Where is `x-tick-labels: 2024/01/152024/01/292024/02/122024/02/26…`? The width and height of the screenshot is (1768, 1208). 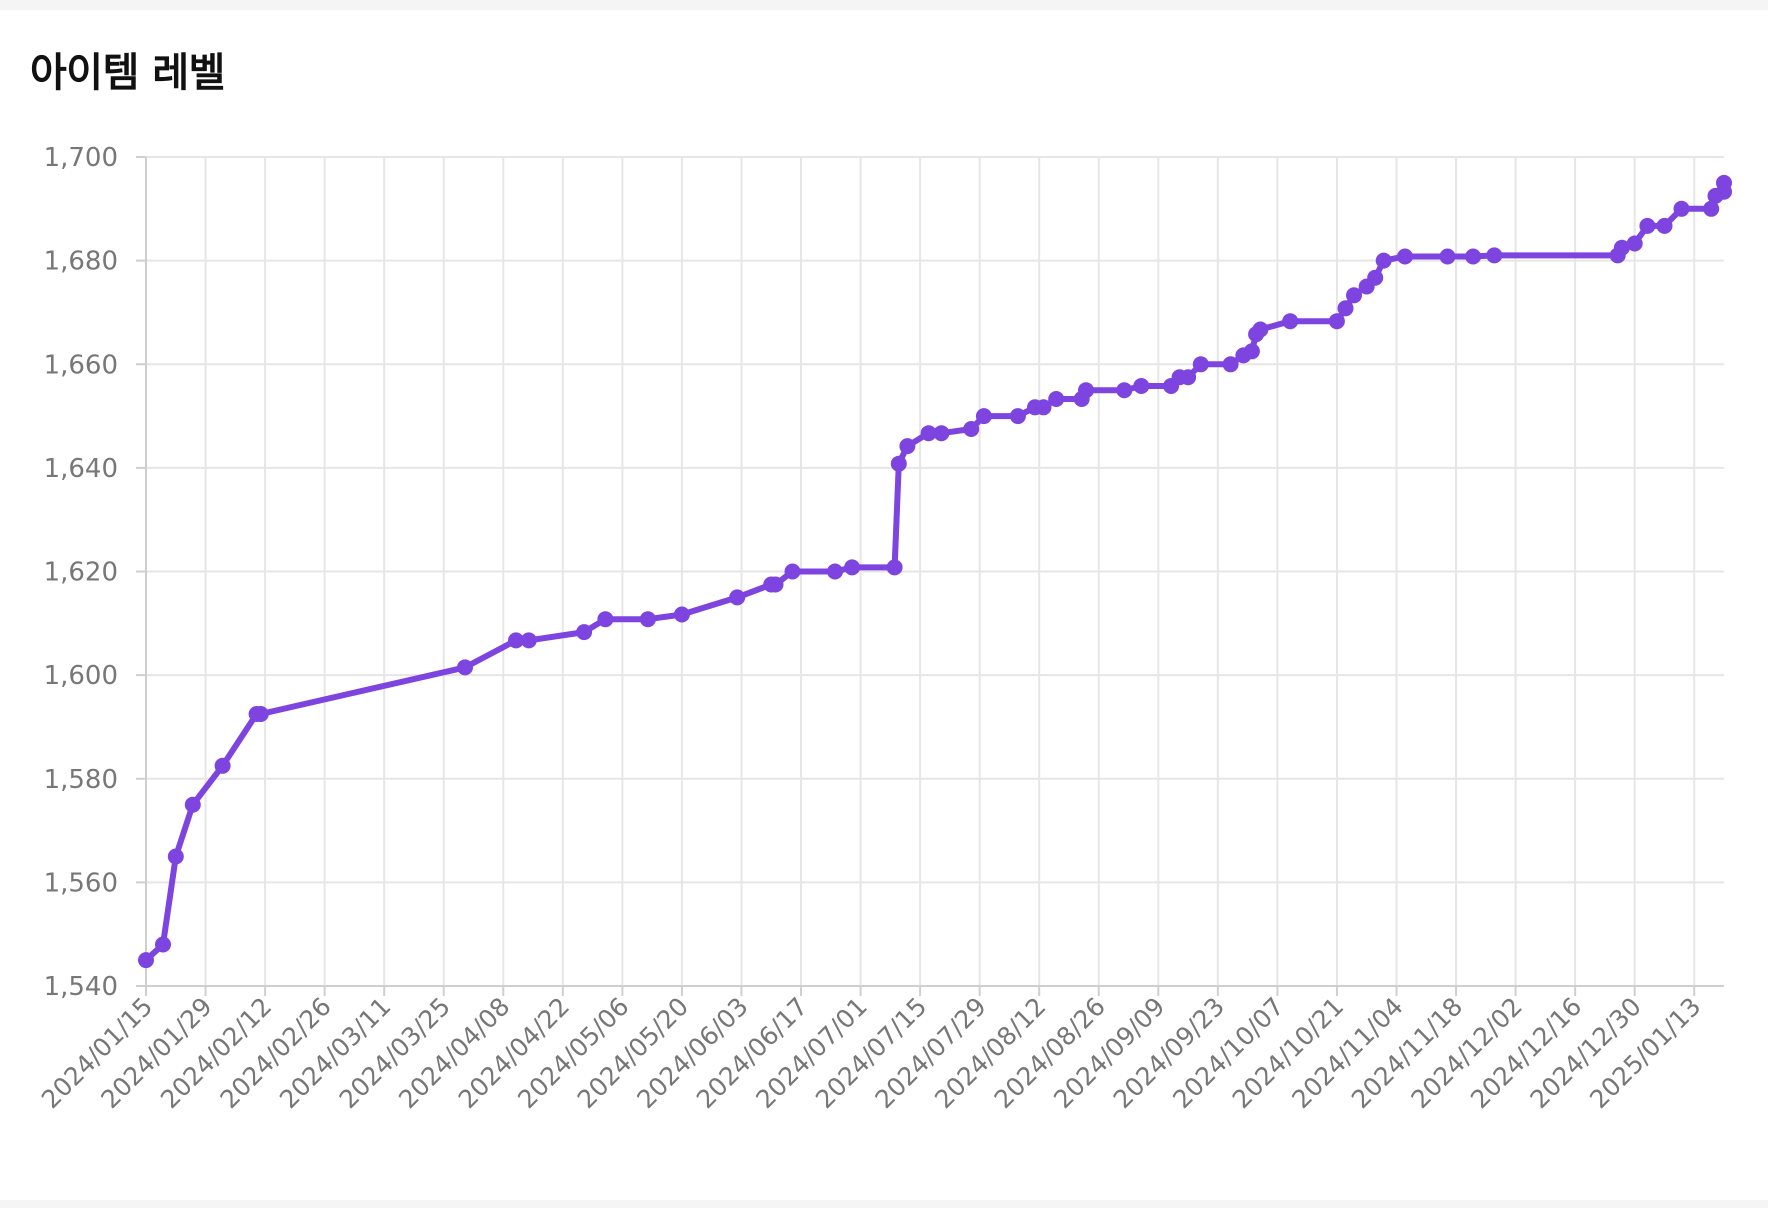 x-tick-labels: 2024/01/152024/01/292024/02/122024/02/26… is located at coordinates (871, 1053).